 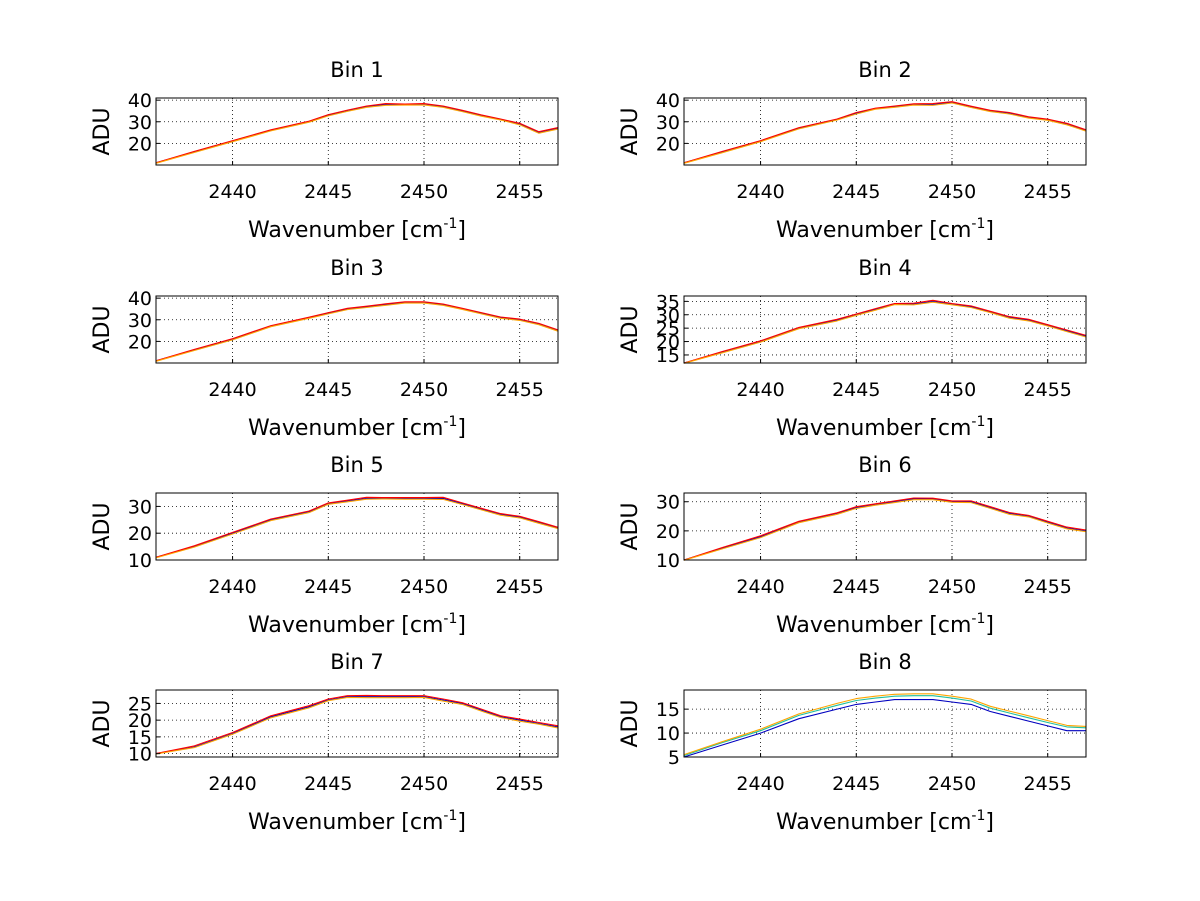 What do you see at coordinates (674, 758) in the screenshot?
I see `y-tick-label: 5` at bounding box center [674, 758].